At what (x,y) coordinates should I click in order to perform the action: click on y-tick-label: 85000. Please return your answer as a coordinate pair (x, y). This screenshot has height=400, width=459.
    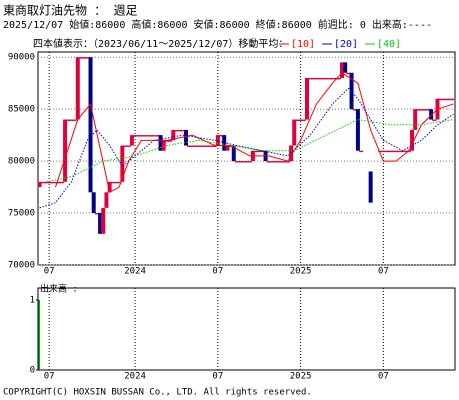
    Looking at the image, I should click on (21, 110).